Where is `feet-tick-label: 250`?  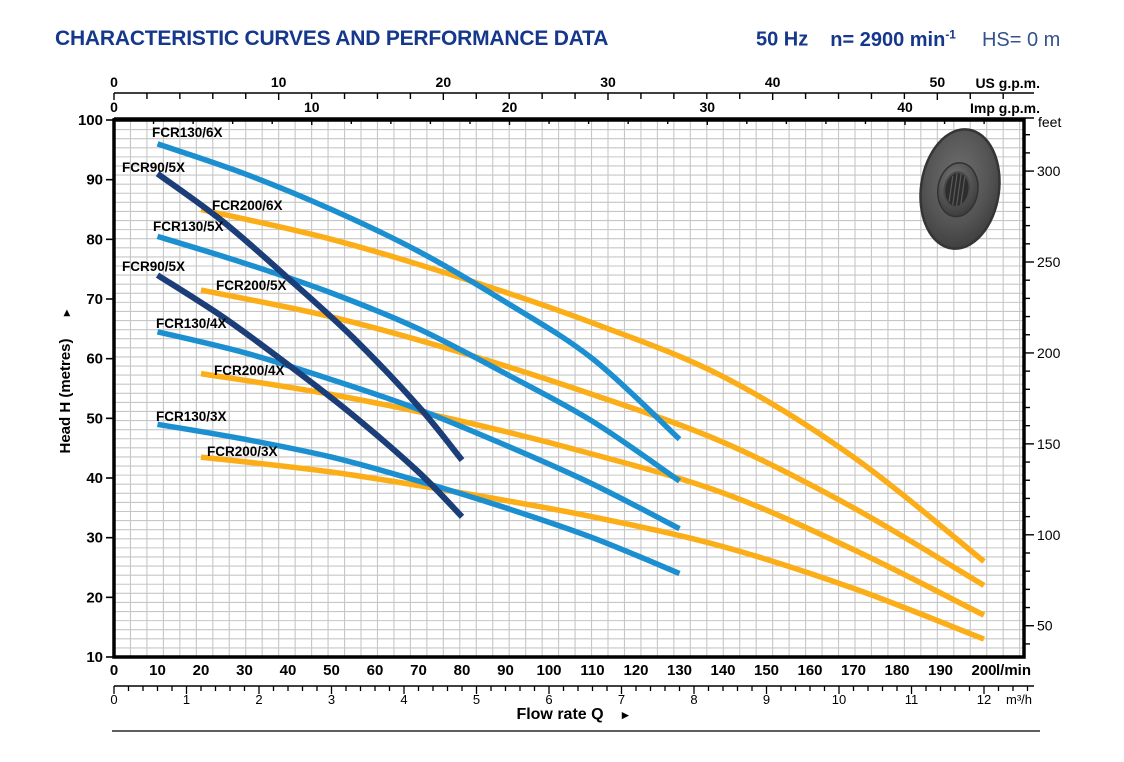 feet-tick-label: 250 is located at coordinates (1049, 262).